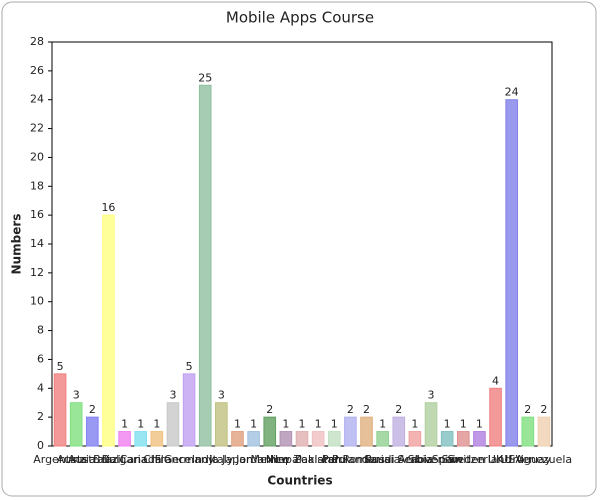 Image resolution: width=600 pixels, height=500 pixels. What do you see at coordinates (37, 128) in the screenshot?
I see `y-tick-label: 22` at bounding box center [37, 128].